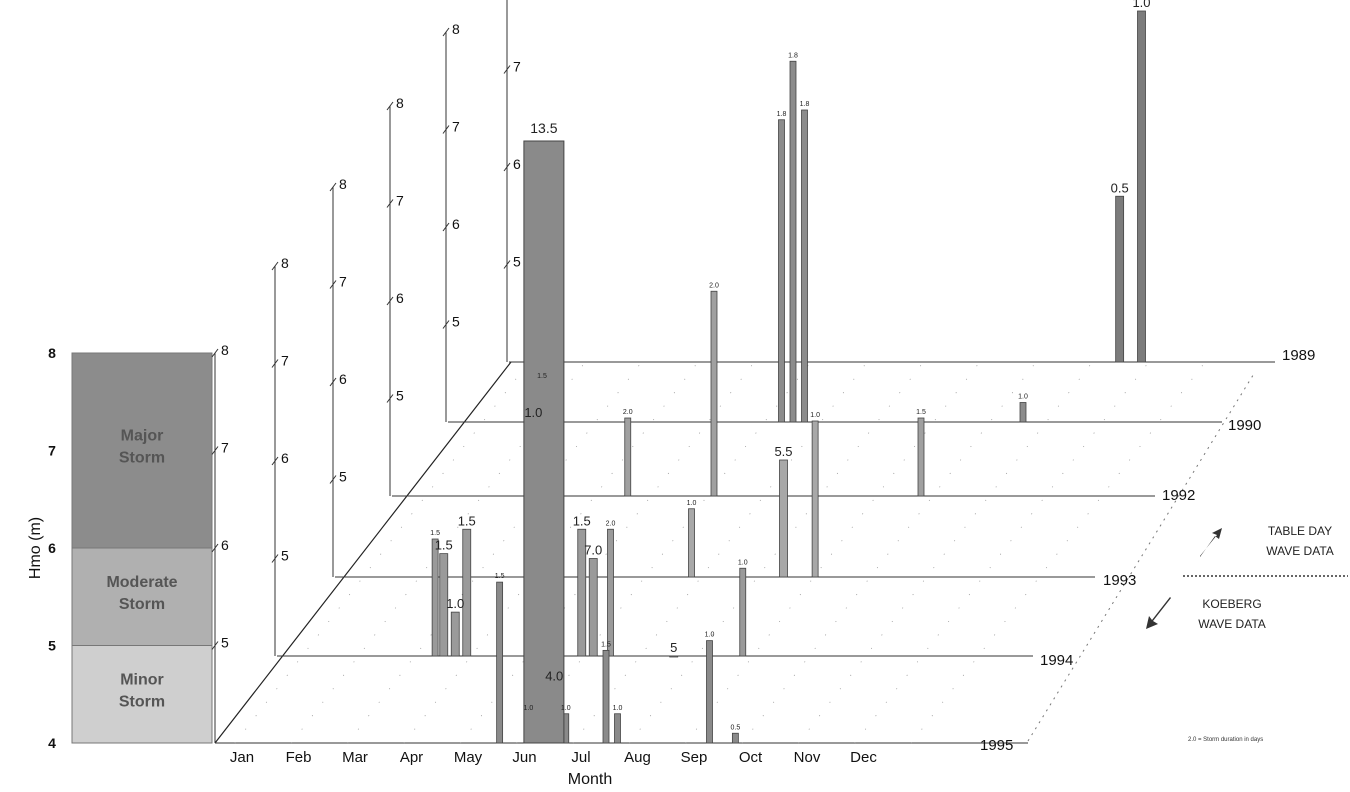  I want to click on month-label: Jul, so click(580, 757).